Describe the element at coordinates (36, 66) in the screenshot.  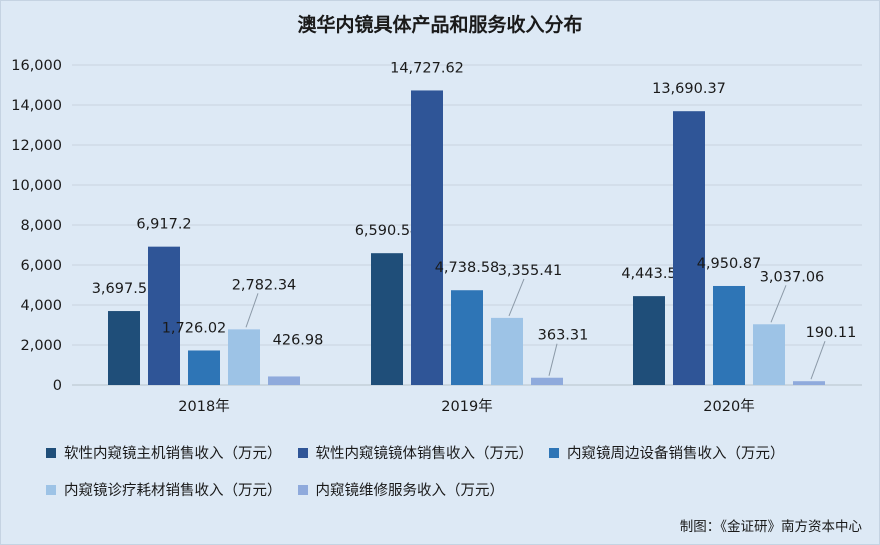
I see `y-tick-label: 16,000` at that location.